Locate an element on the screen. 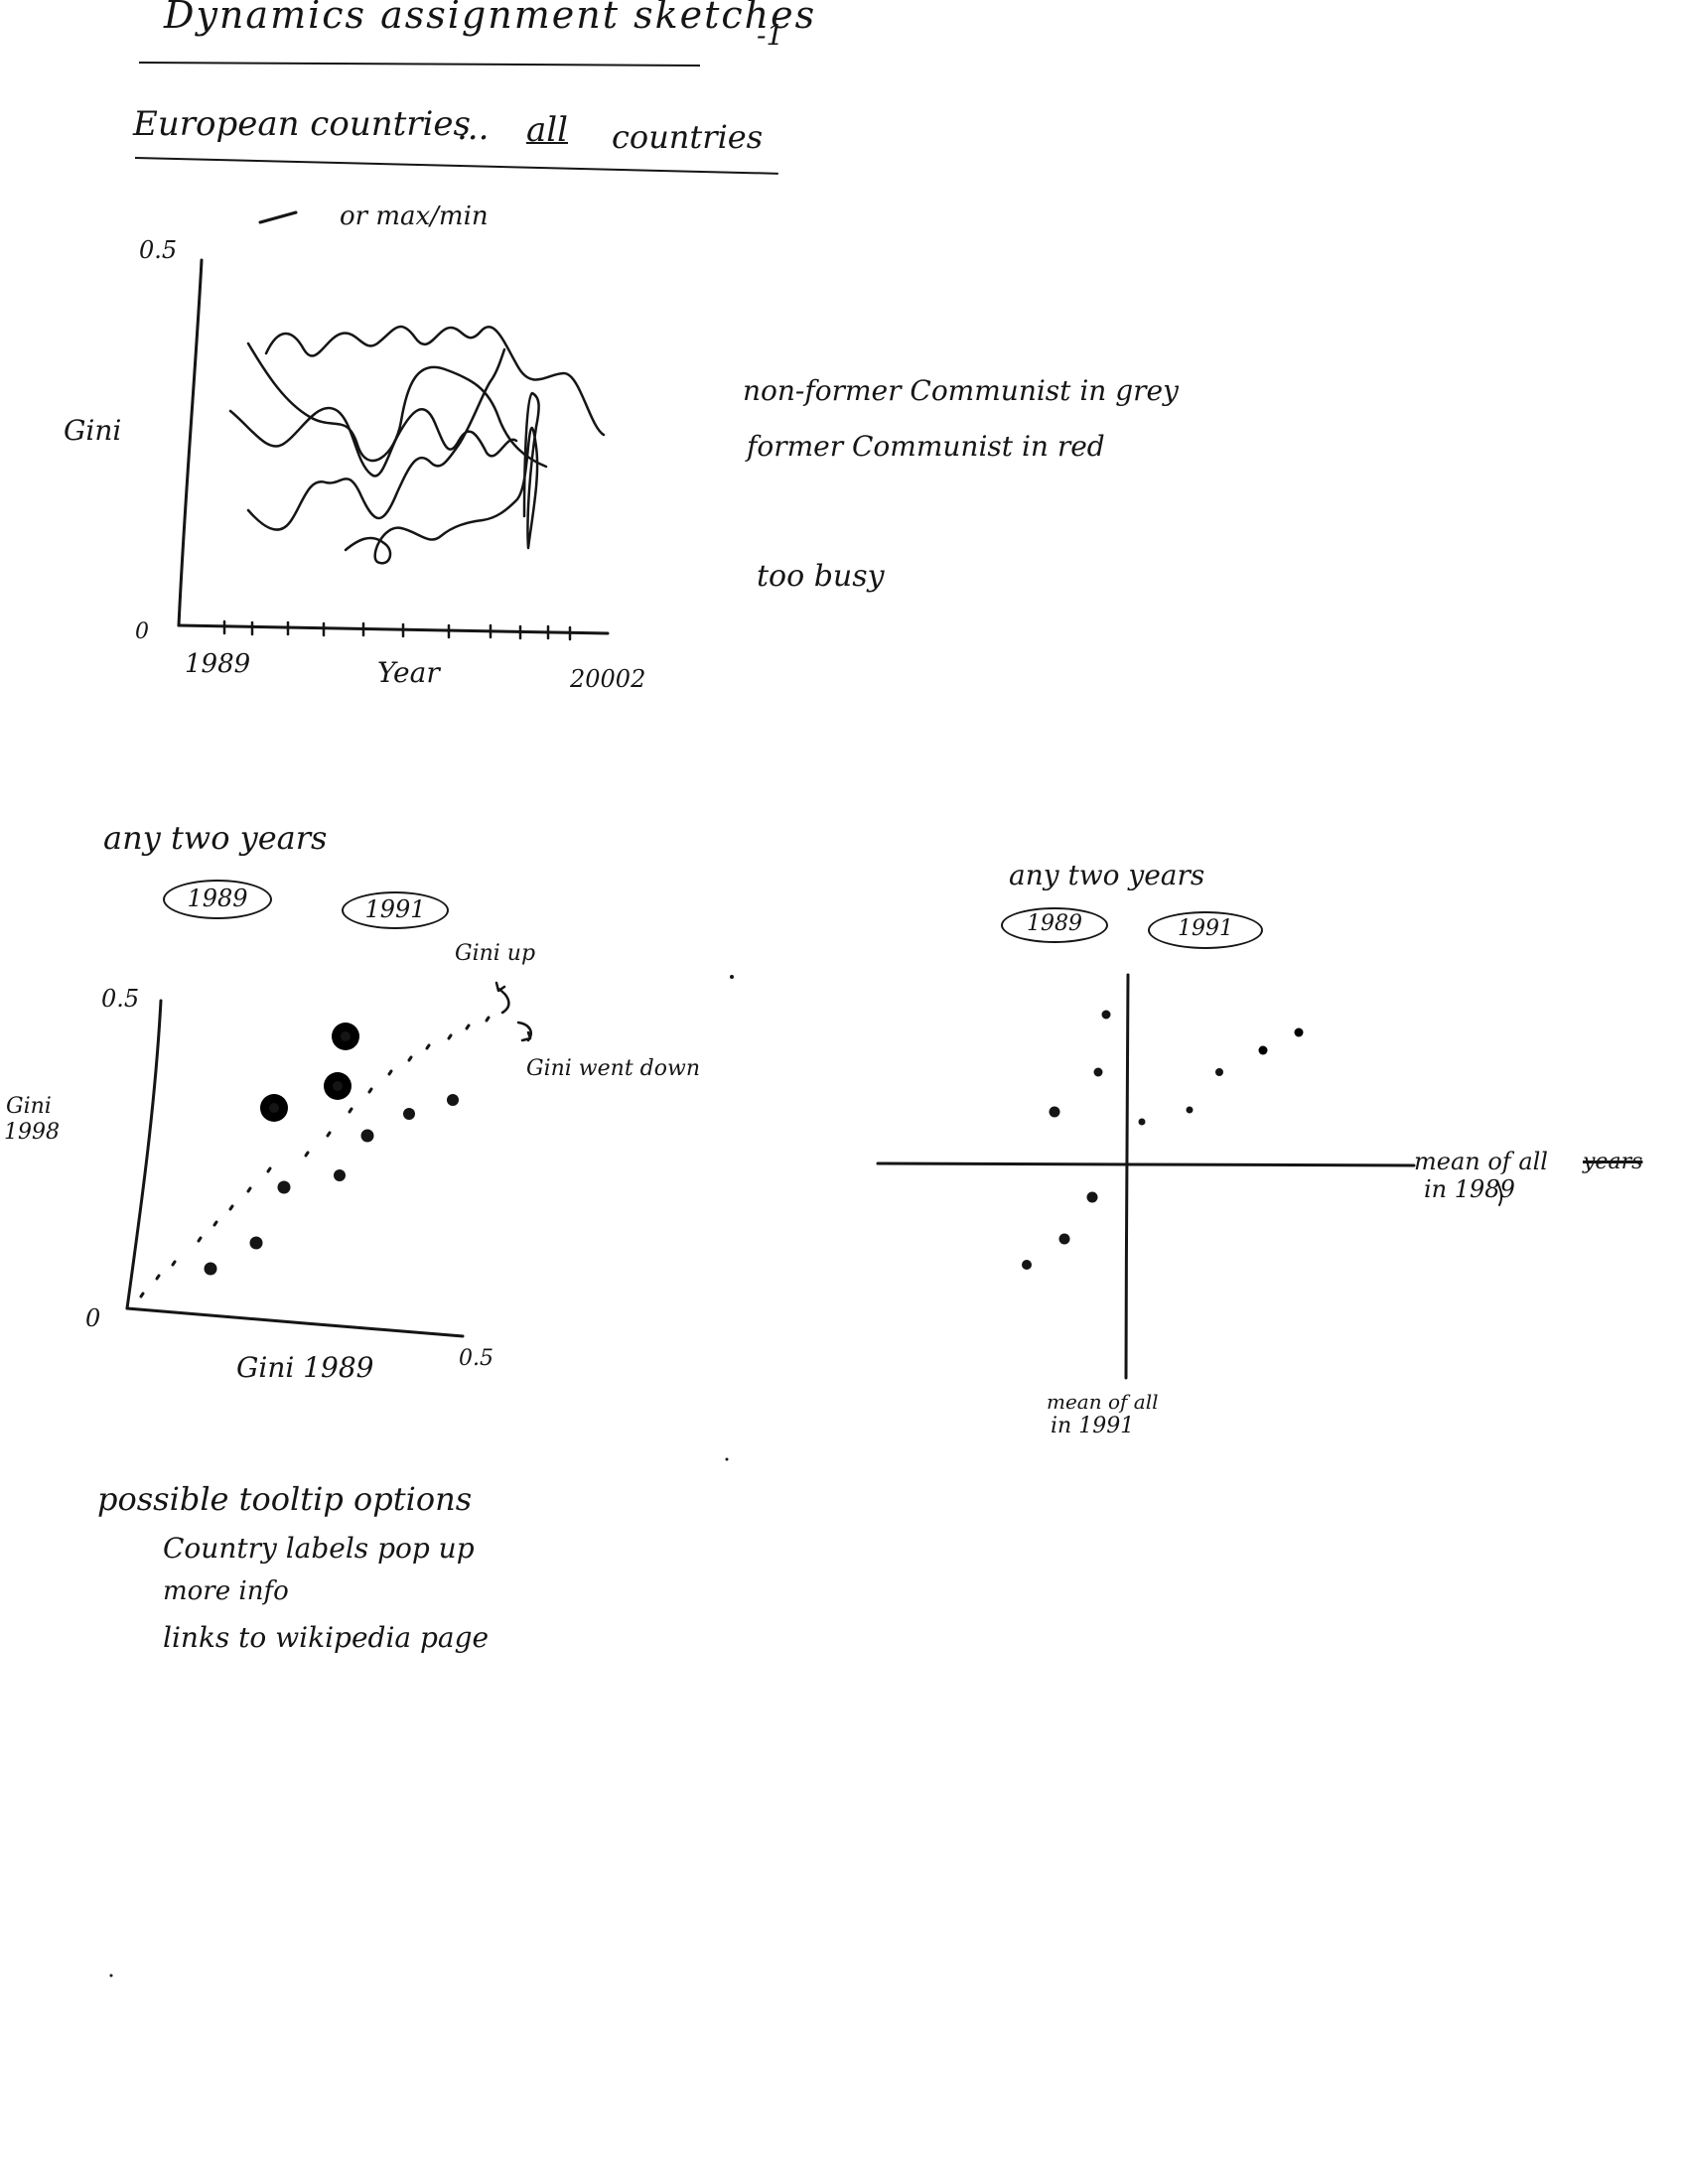 Image resolution: width=1688 pixels, height=2184 pixels. sketch1-y-label: Gini is located at coordinates (93, 430).